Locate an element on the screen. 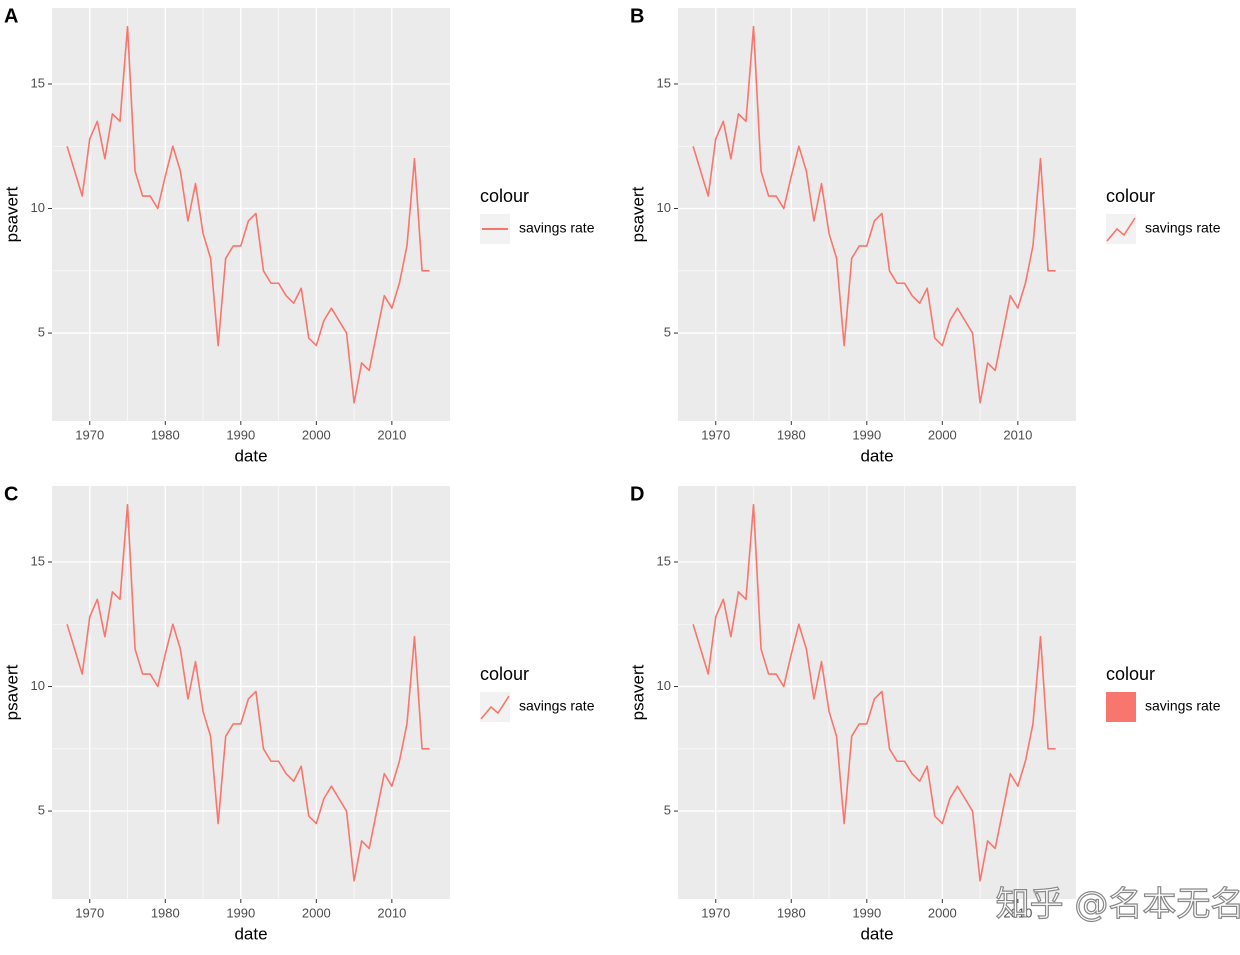 The height and width of the screenshot is (955, 1240). panel-tag: C is located at coordinates (11, 494).